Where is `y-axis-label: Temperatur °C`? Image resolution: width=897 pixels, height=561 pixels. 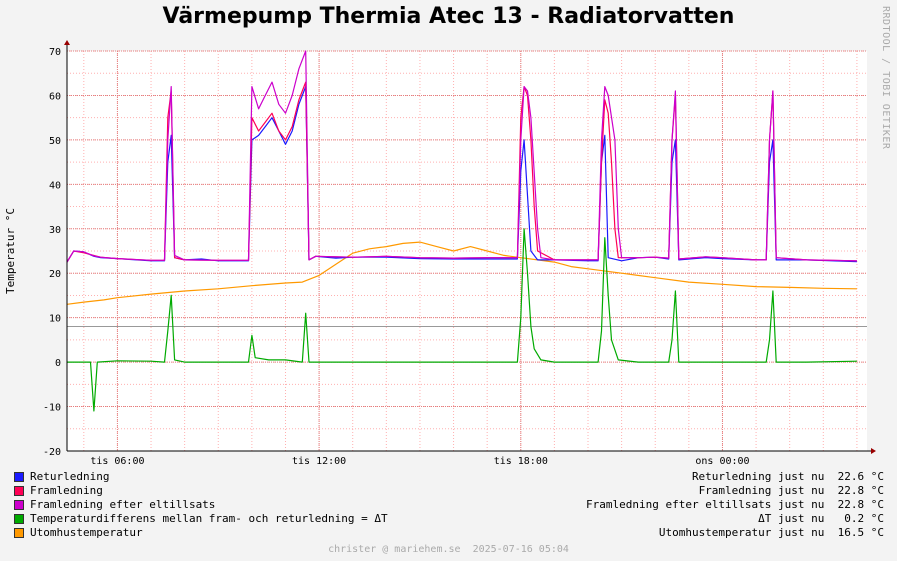
y-axis-label: Temperatur °C is located at coordinates (10, 251).